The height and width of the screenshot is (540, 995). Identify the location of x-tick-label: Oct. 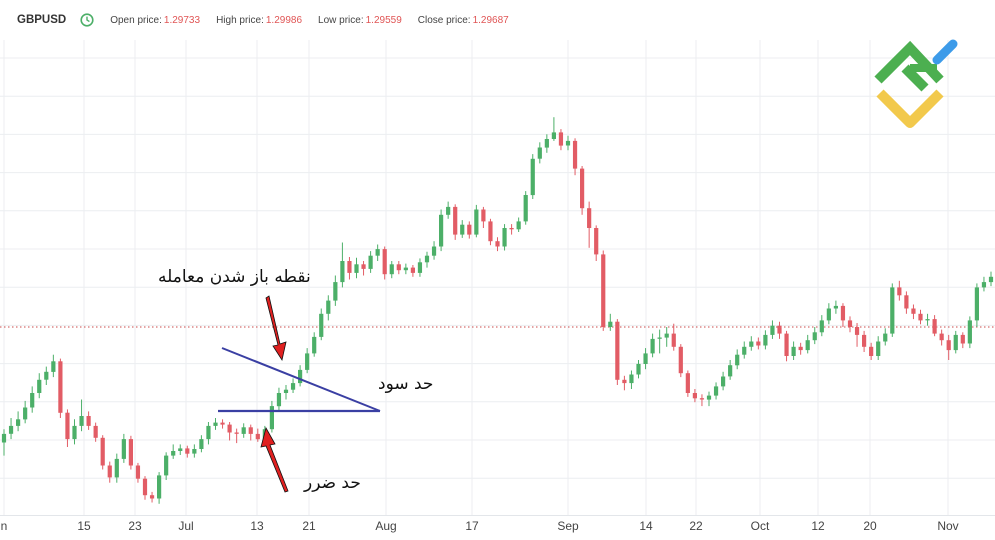
(760, 526).